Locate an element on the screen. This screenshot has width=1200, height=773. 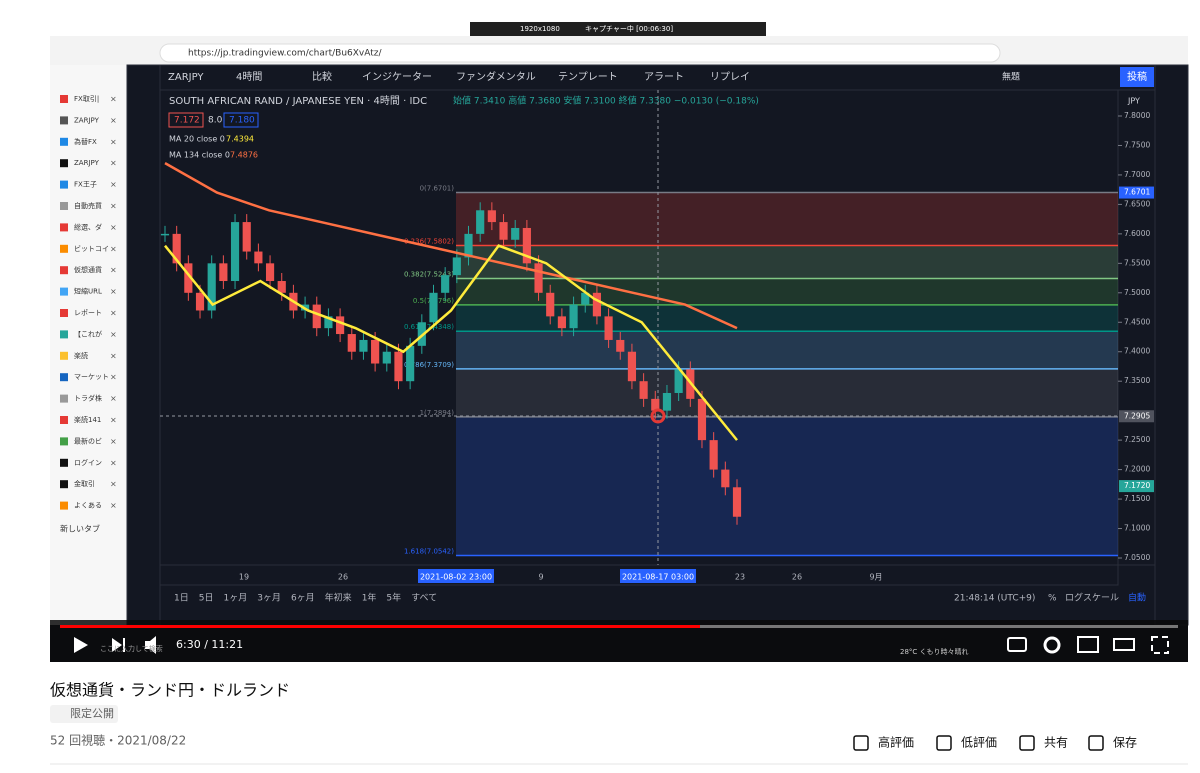
toolbar-item: テンプレート is located at coordinates (588, 77).